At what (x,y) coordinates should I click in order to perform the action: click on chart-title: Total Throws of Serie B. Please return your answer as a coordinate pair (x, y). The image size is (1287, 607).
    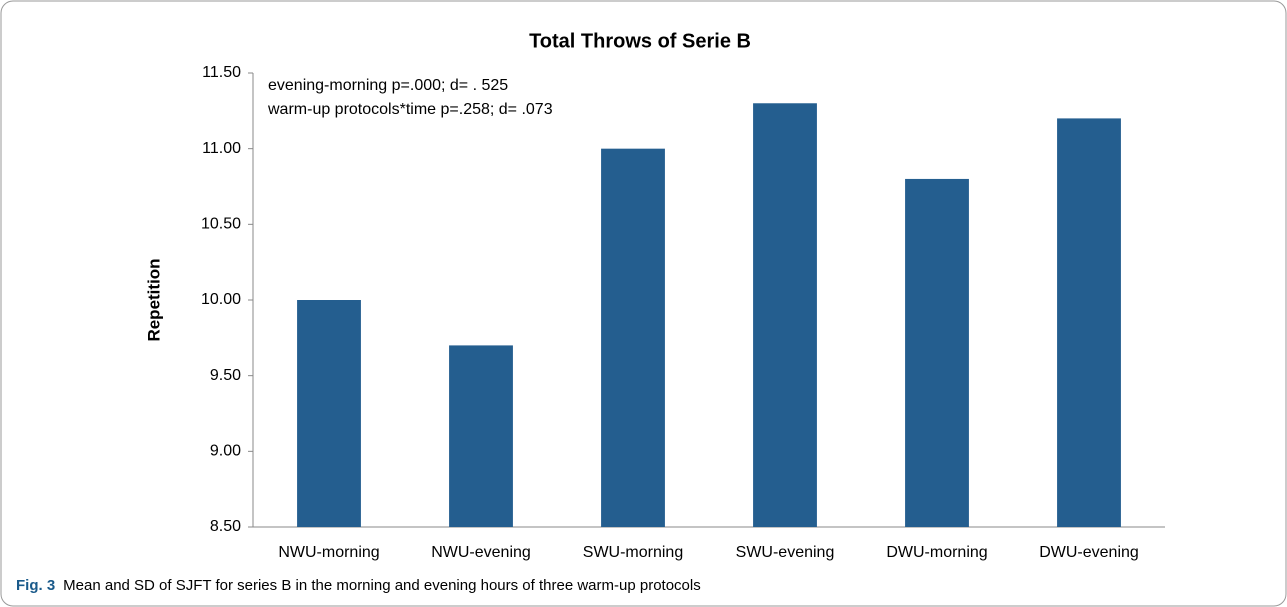
    Looking at the image, I should click on (640, 41).